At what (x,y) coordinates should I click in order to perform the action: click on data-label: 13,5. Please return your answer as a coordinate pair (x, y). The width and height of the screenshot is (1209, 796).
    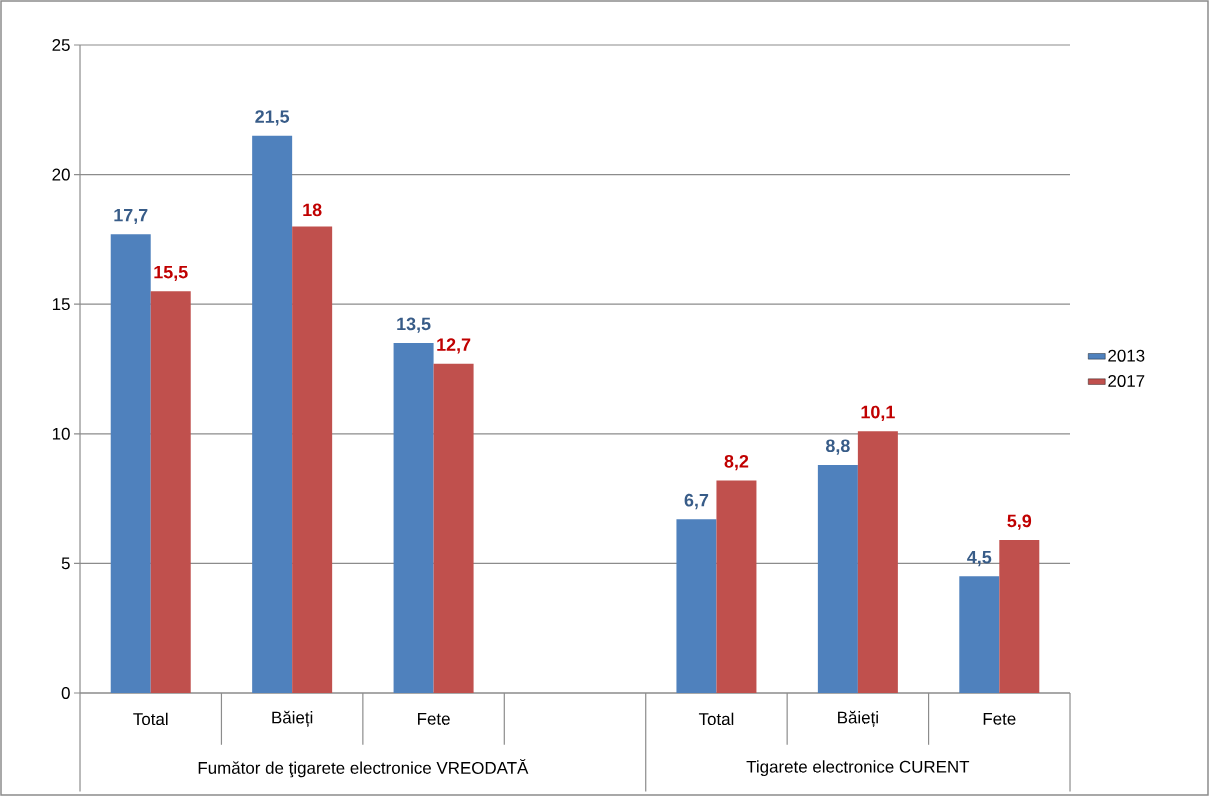
    Looking at the image, I should click on (414, 325).